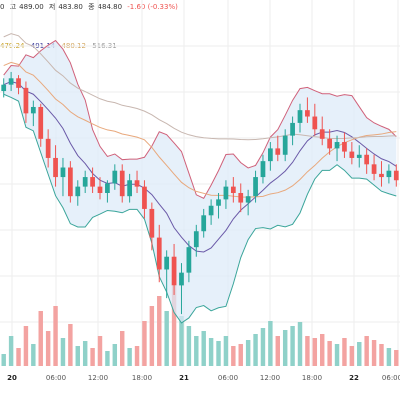 The image size is (400, 400). Describe the element at coordinates (110, 7) in the screenshot. I see `close-value: 484.80` at that location.